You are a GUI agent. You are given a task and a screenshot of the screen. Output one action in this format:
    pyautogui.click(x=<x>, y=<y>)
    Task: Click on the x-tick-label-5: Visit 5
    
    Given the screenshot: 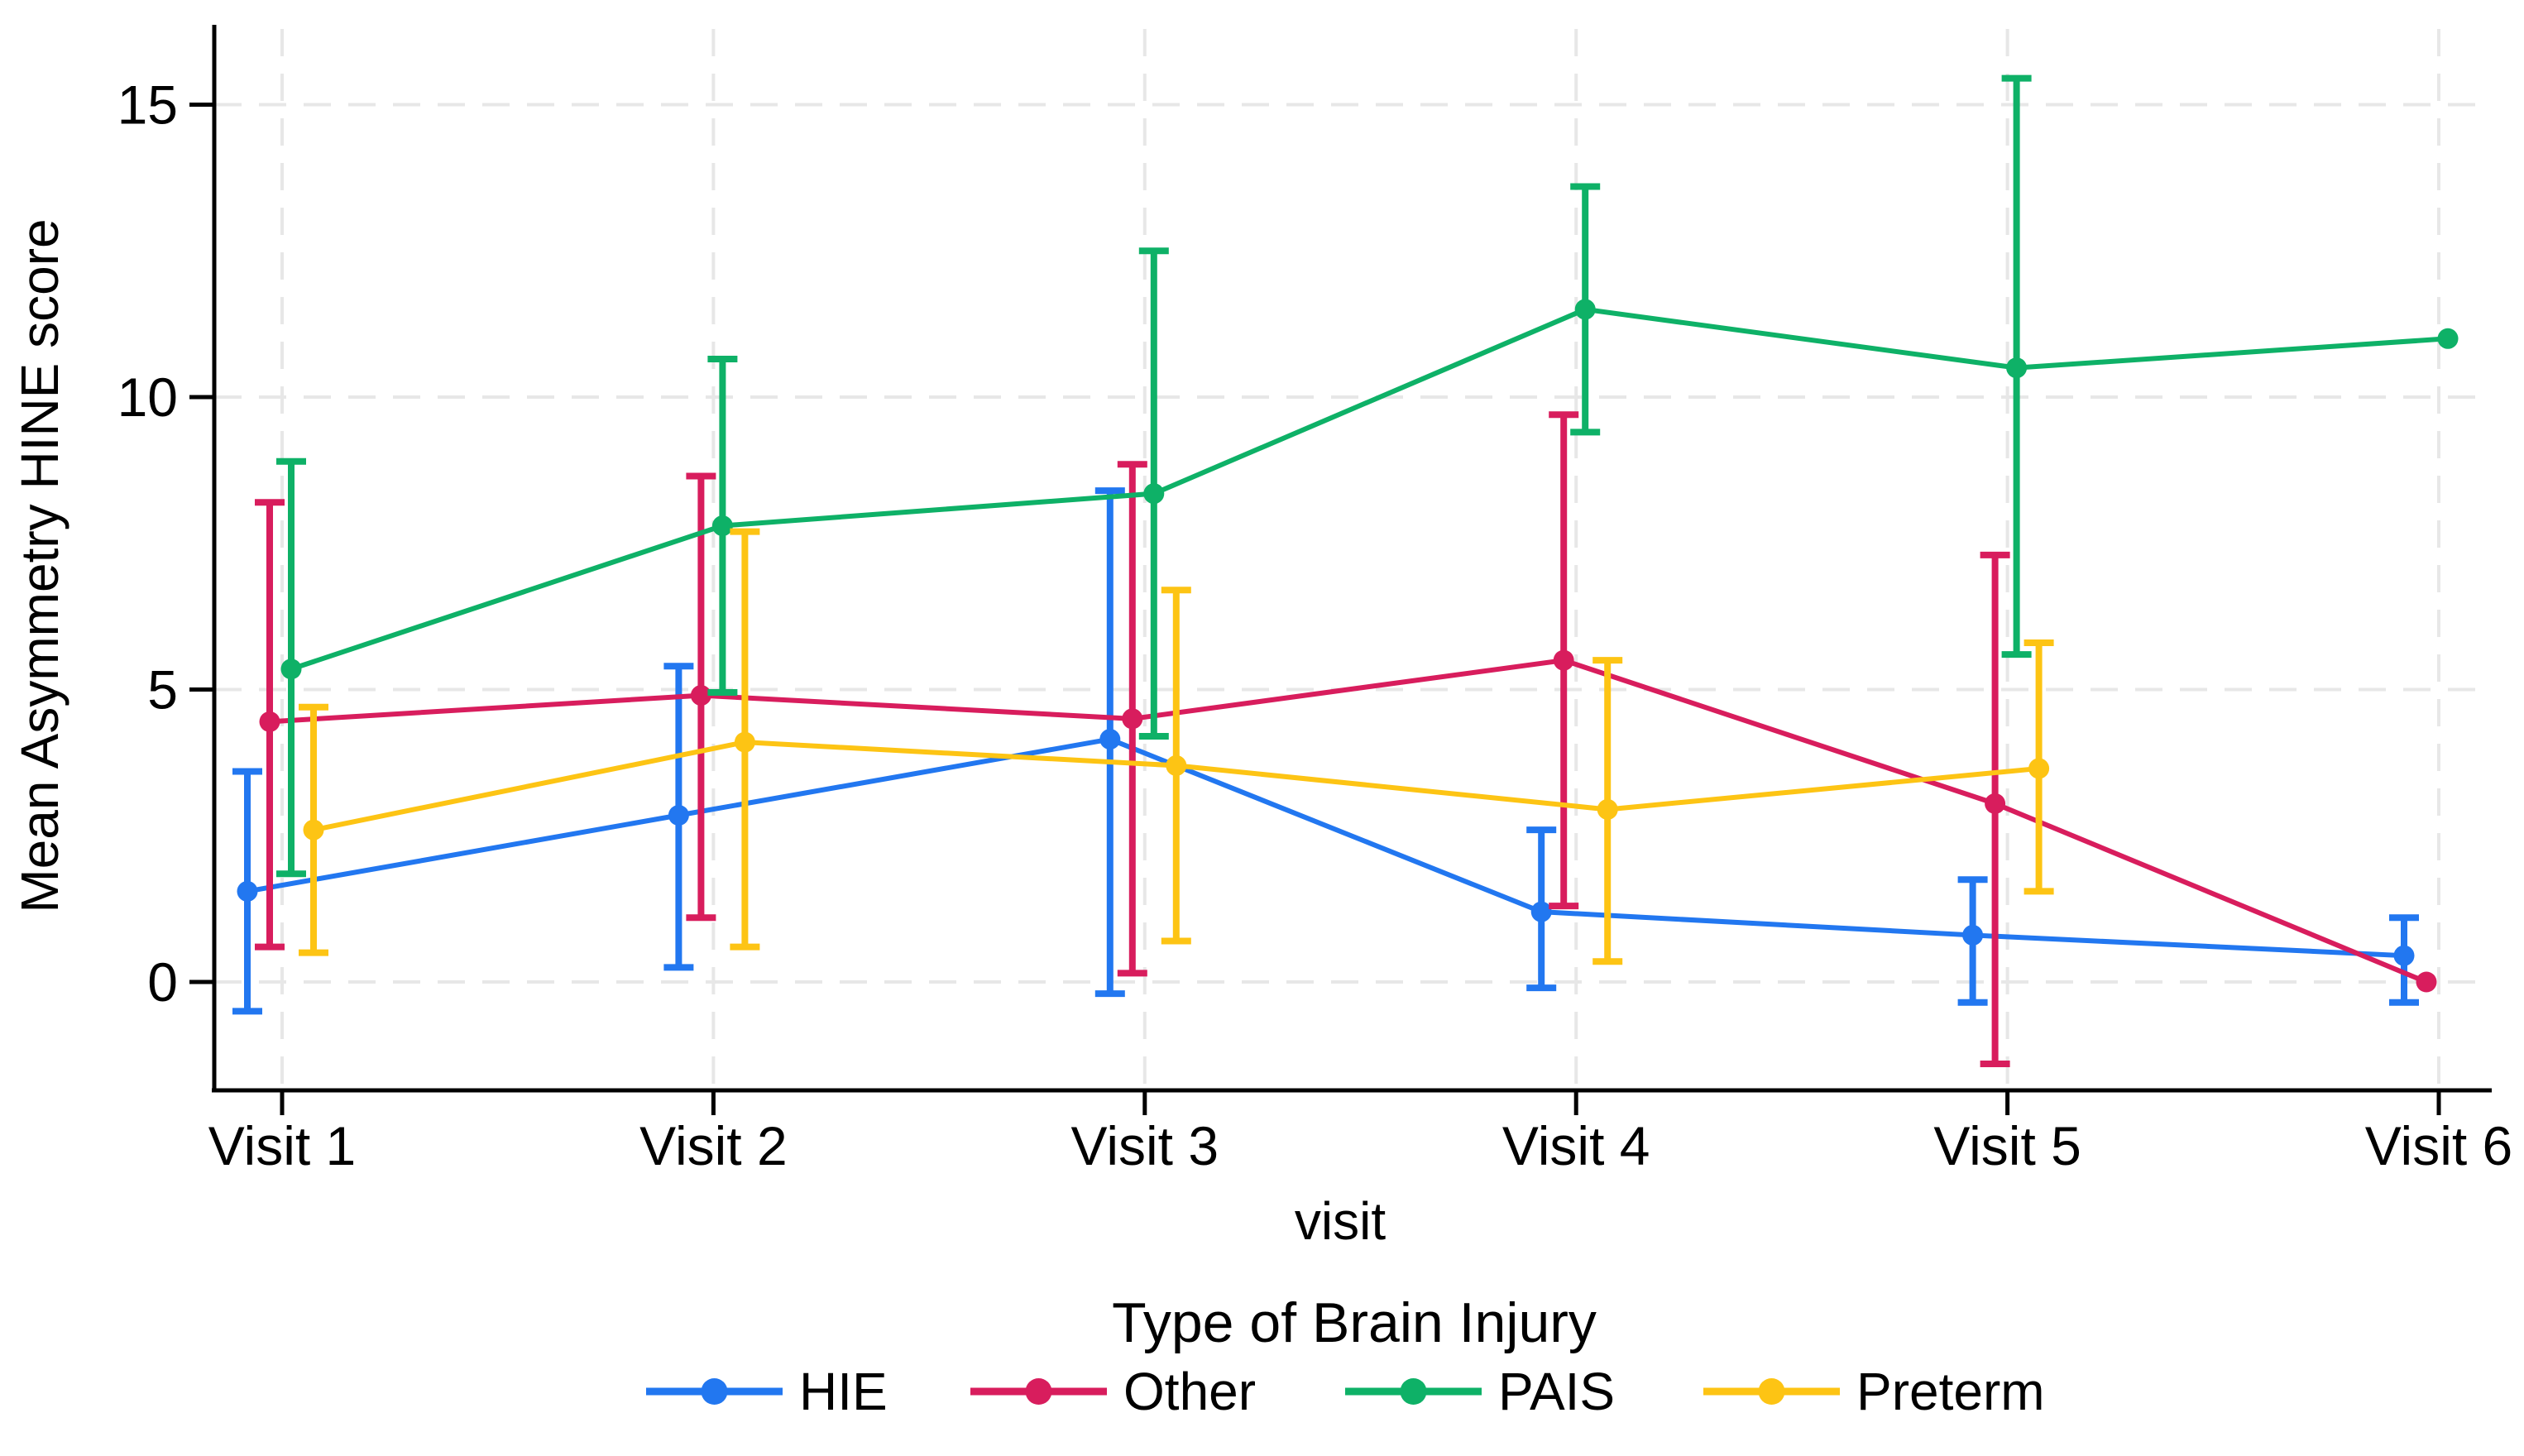 What is the action you would take?
    pyautogui.click(x=2007, y=1145)
    